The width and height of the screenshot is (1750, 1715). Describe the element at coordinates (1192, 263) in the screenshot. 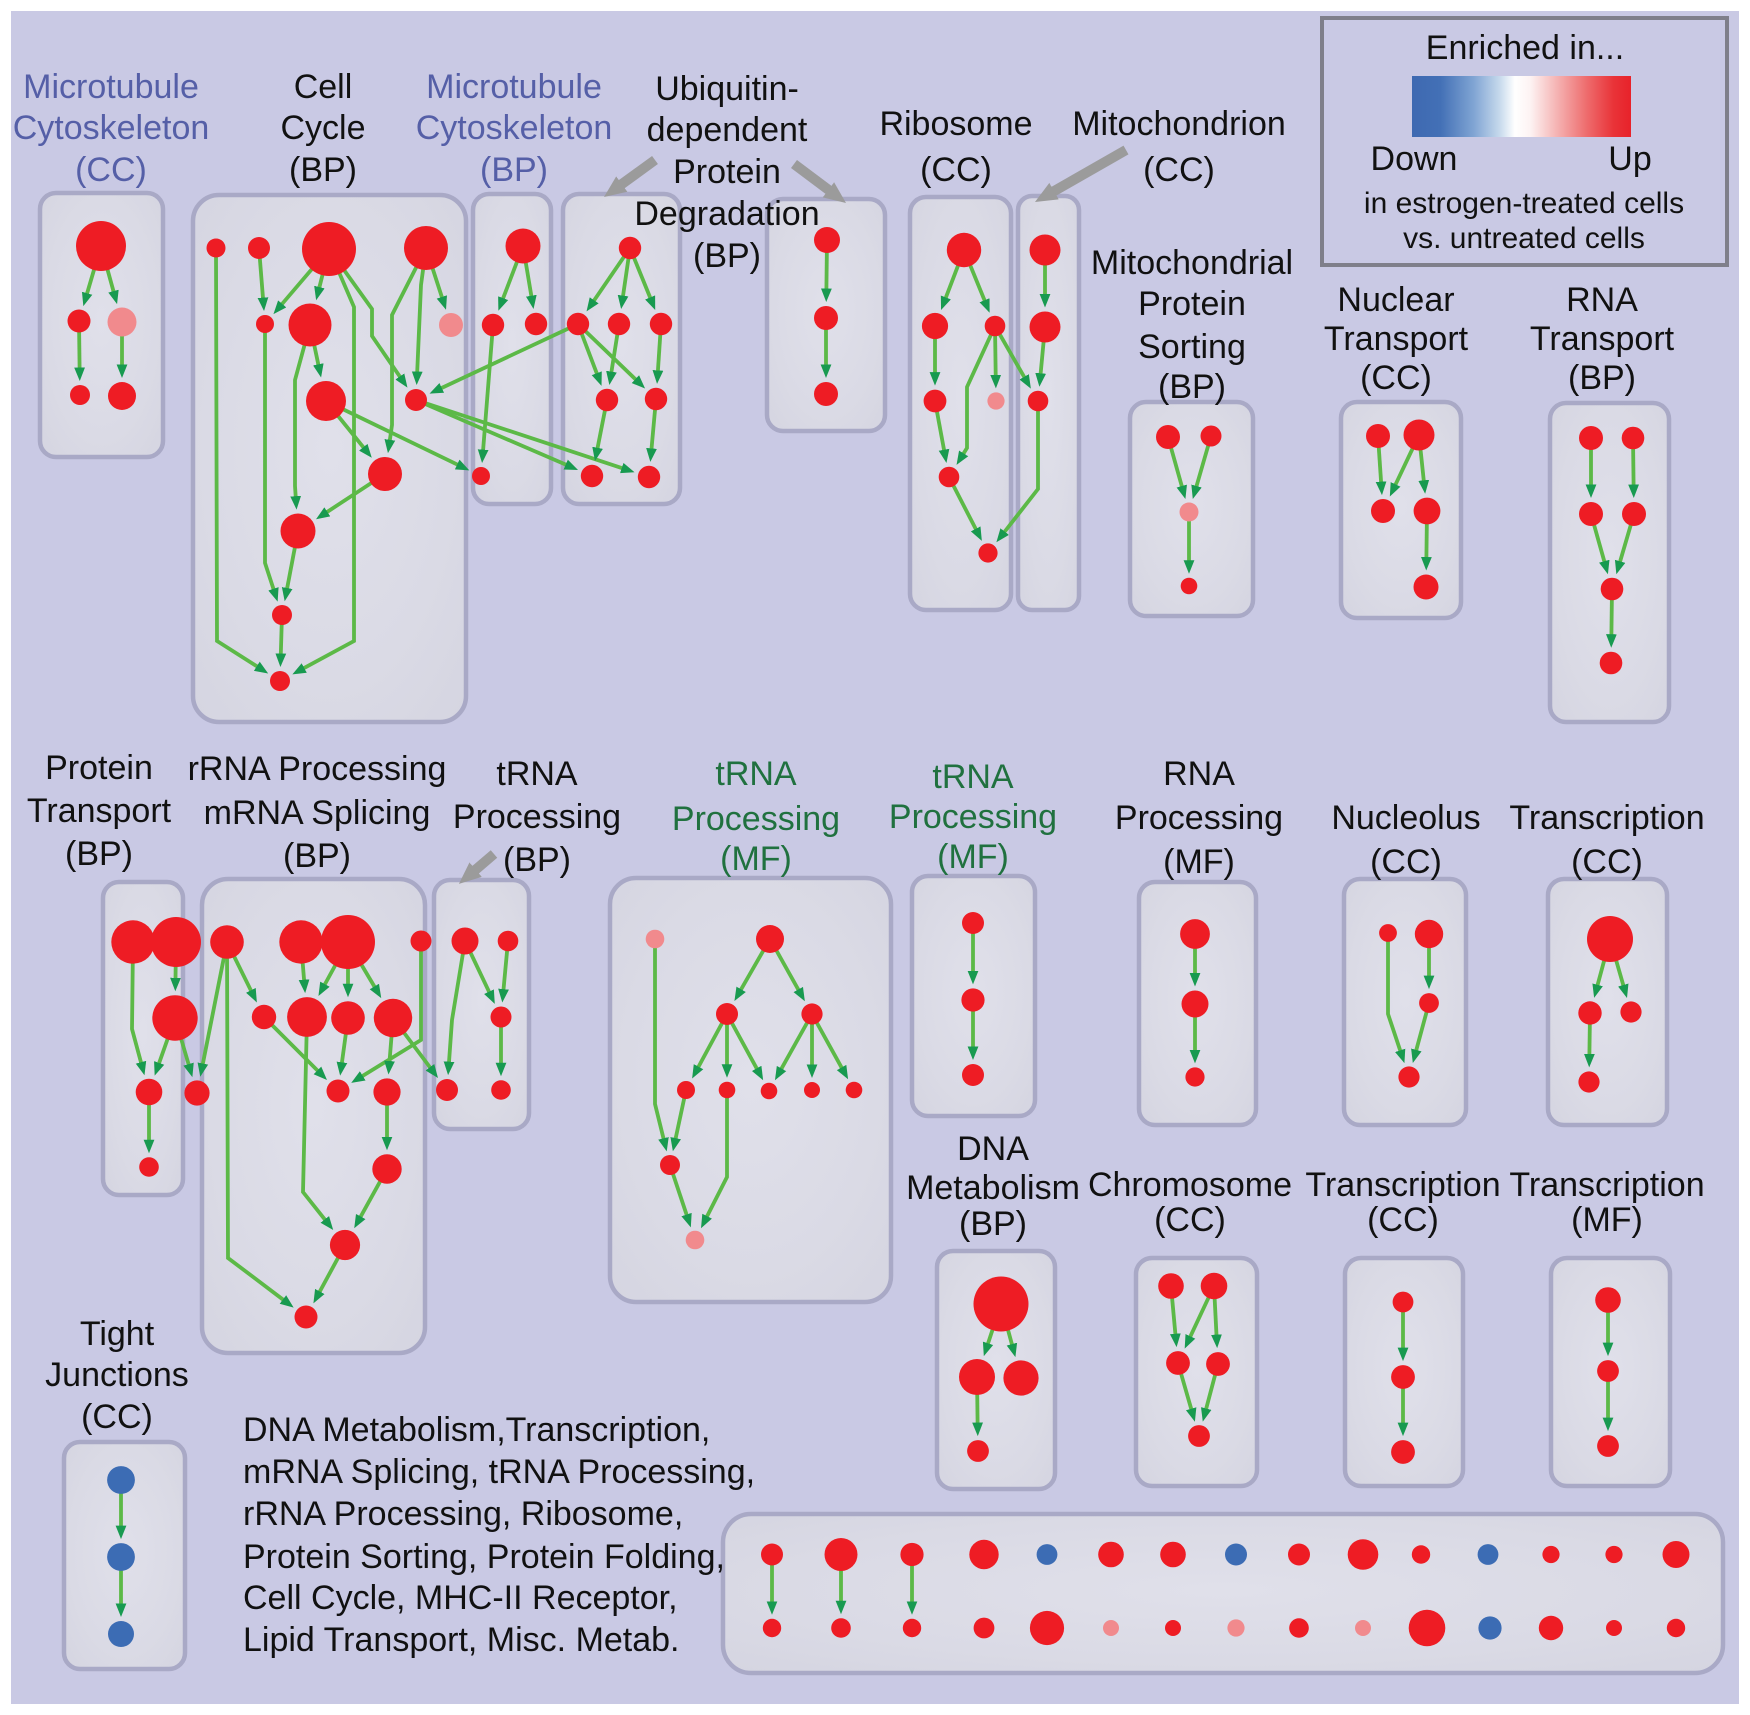

I see `svg-text: Mitochondrial` at that location.